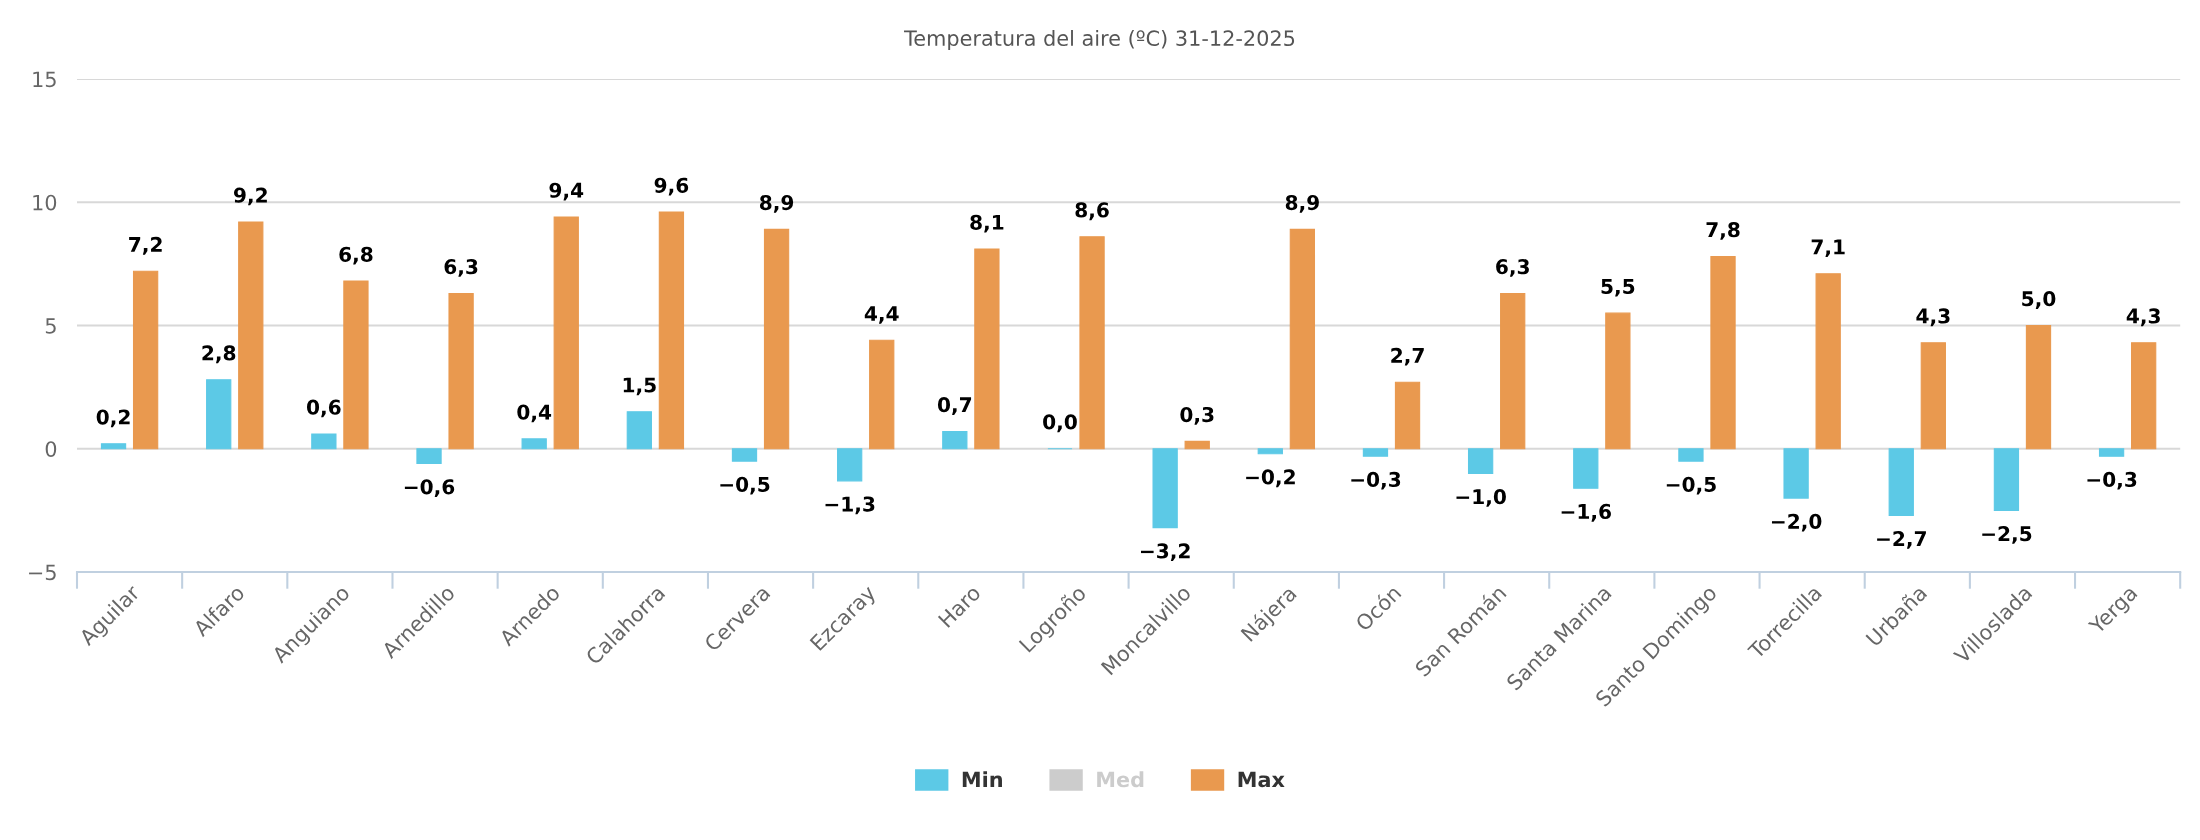 This screenshot has height=840, width=2200. Describe the element at coordinates (534, 413) in the screenshot. I see `data-label: 0,4` at that location.